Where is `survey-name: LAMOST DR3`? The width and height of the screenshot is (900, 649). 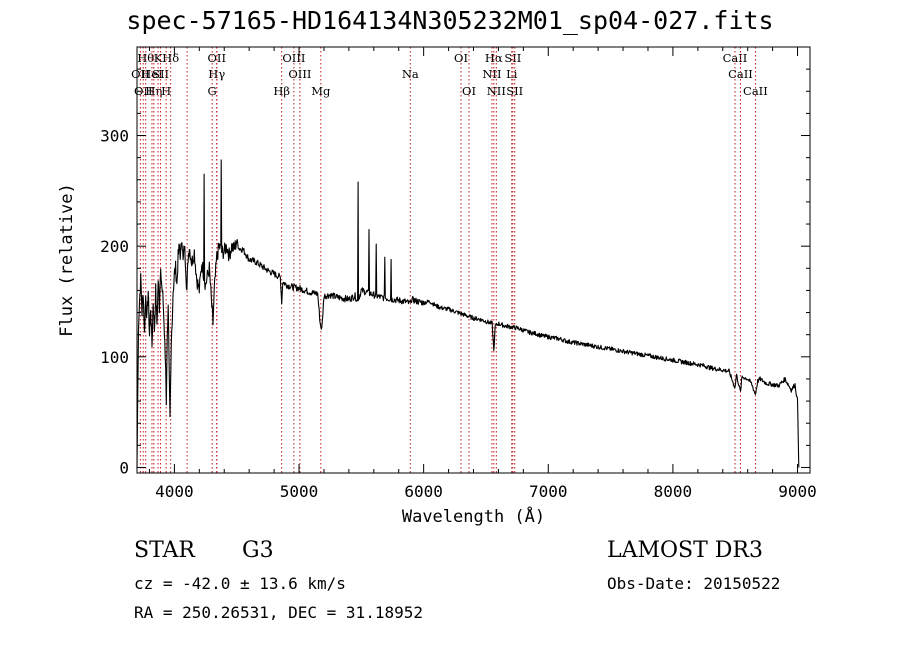
survey-name: LAMOST DR3 is located at coordinates (685, 550).